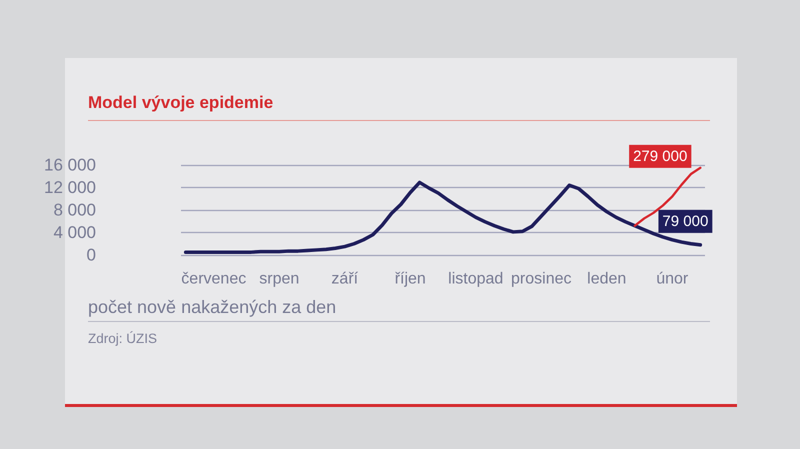 This screenshot has width=800, height=449. Describe the element at coordinates (70, 187) in the screenshot. I see `y-tick-label: 12 000` at that location.